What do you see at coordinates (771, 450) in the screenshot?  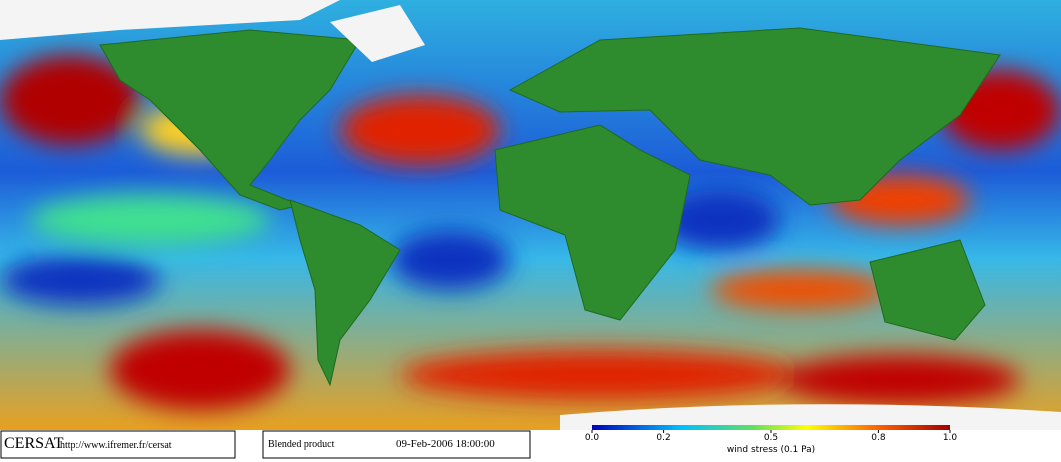 I see `colorbar-label: wind stress (0.1 Pa)` at bounding box center [771, 450].